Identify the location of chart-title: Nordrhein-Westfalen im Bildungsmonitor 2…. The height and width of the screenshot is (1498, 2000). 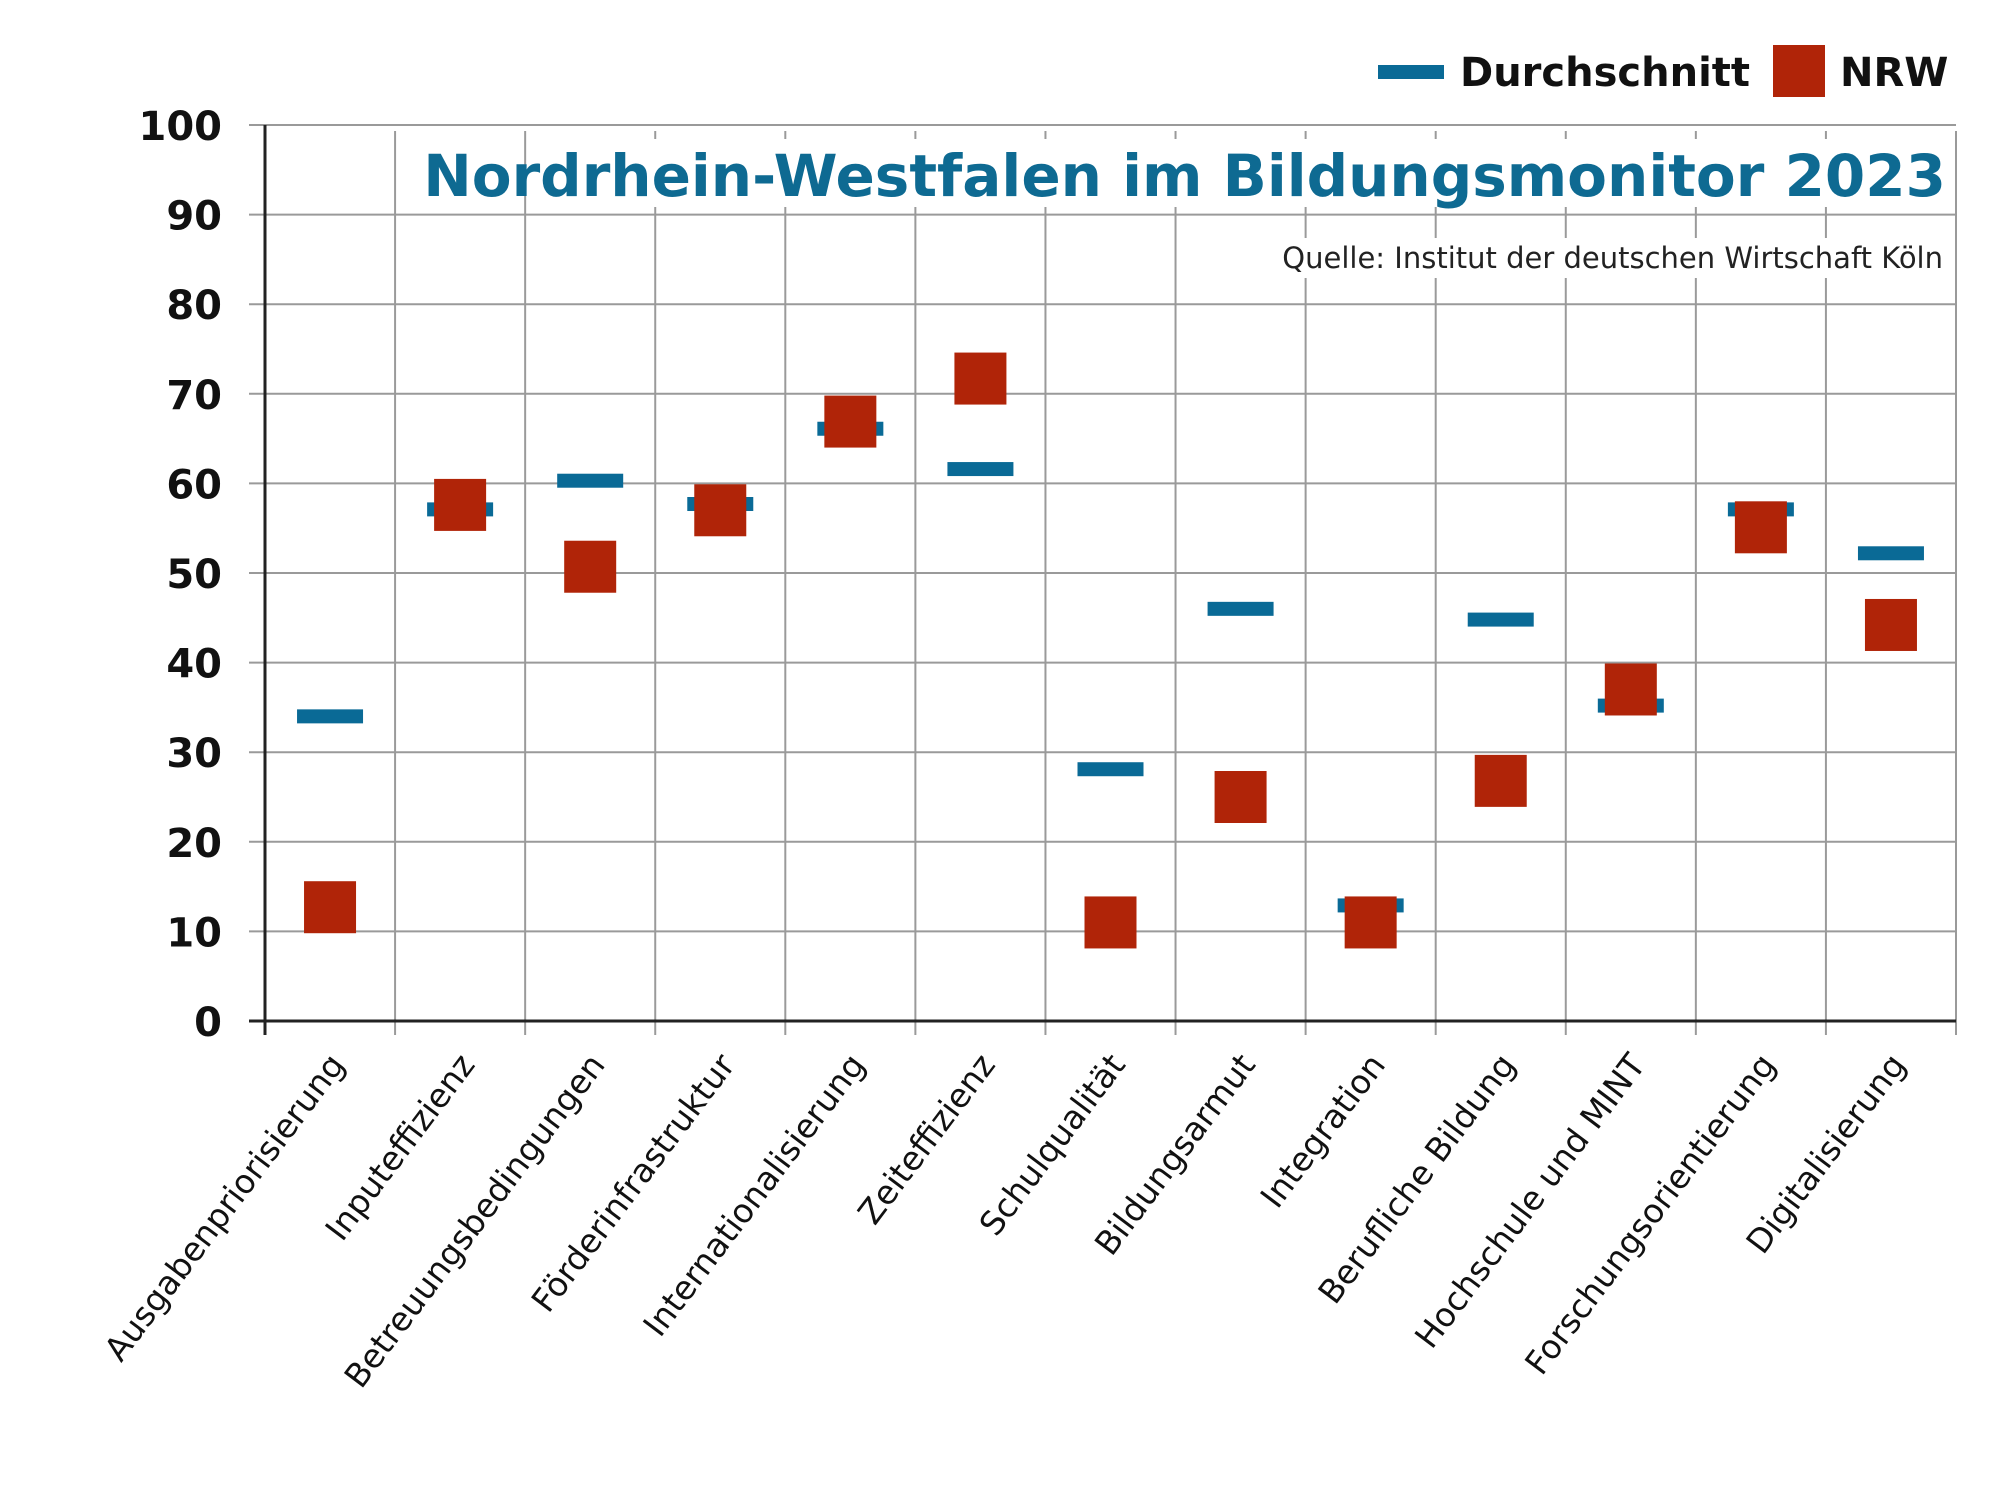
(1184, 176).